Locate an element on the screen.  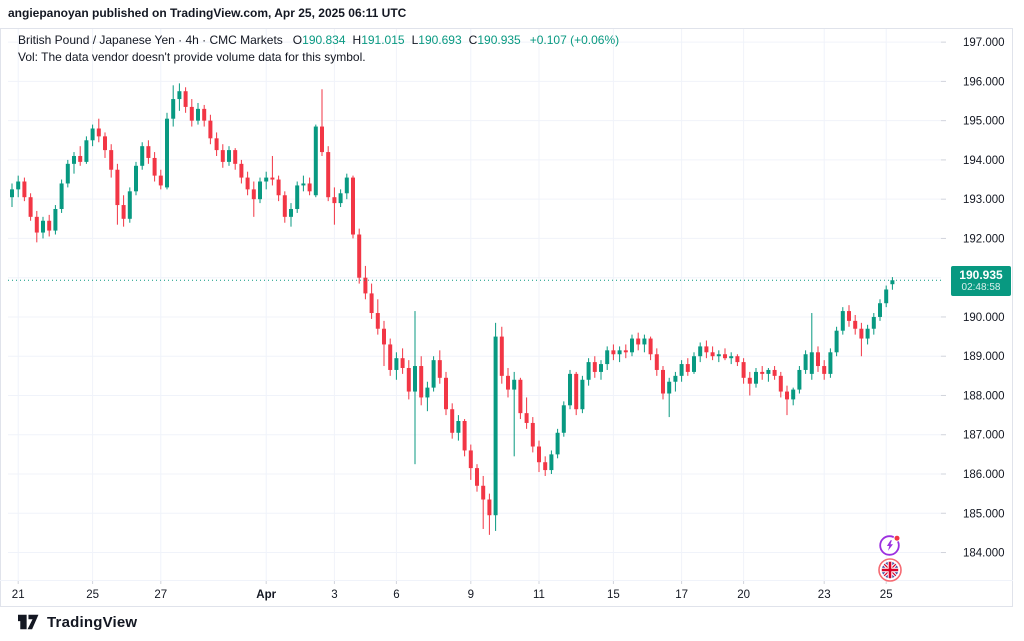
low-value: 190.693 is located at coordinates (440, 40).